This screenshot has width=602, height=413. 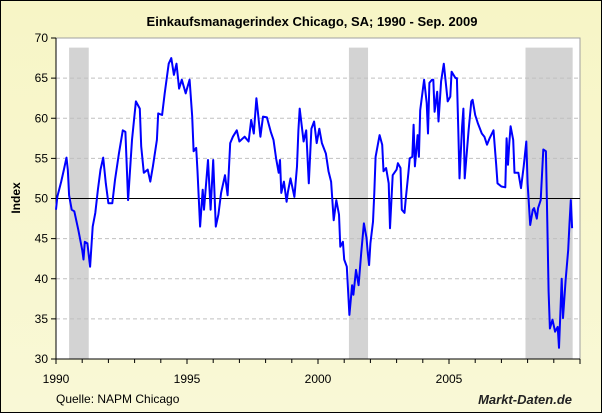 What do you see at coordinates (42, 158) in the screenshot?
I see `y-tick-label: 55` at bounding box center [42, 158].